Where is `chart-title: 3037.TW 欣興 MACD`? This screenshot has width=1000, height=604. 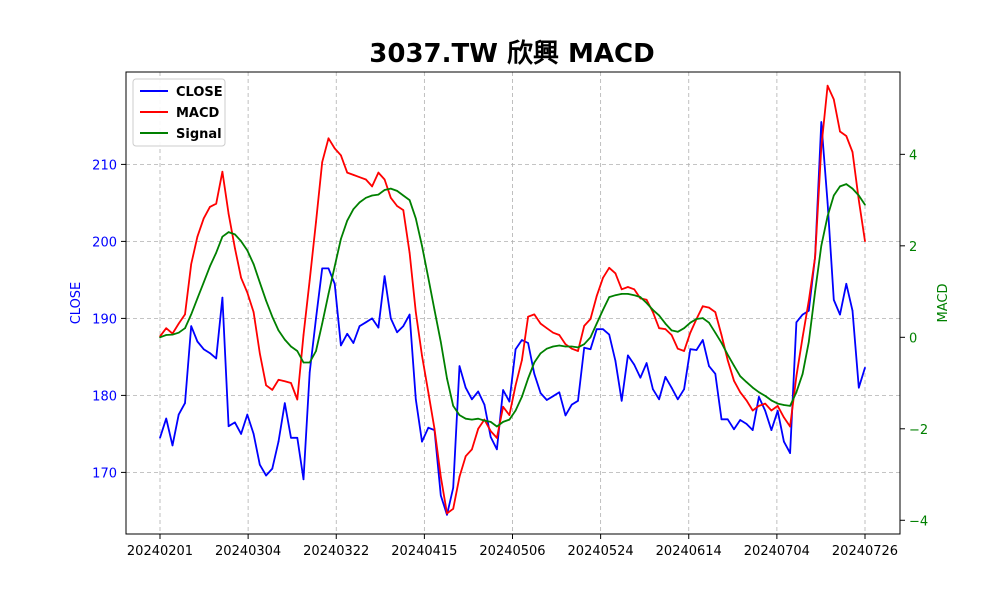
chart-title: 3037.TW 欣興 MACD is located at coordinates (511, 54).